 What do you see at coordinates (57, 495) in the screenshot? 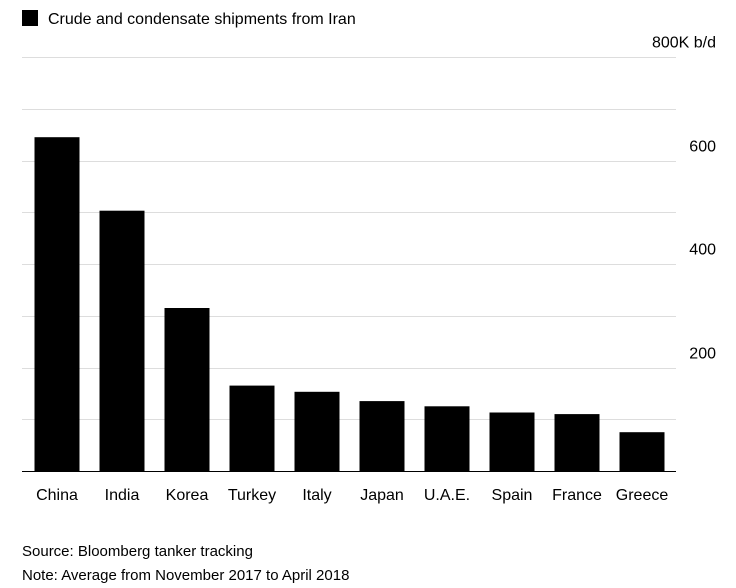
I see `x-tick-label: China` at bounding box center [57, 495].